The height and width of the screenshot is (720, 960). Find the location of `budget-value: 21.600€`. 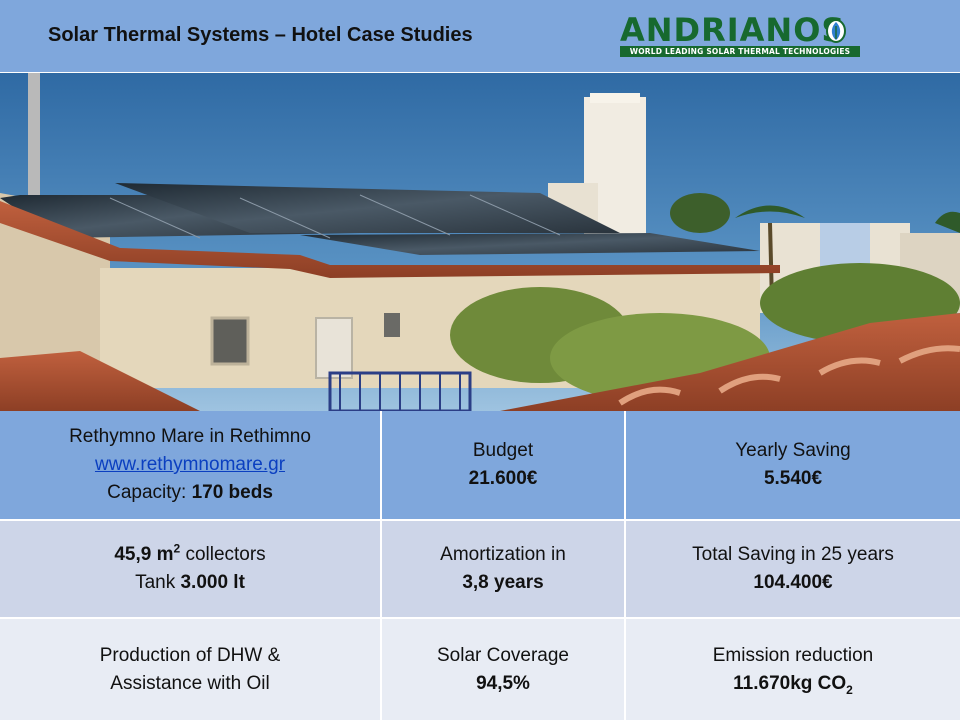

budget-value: 21.600€ is located at coordinates (503, 478).